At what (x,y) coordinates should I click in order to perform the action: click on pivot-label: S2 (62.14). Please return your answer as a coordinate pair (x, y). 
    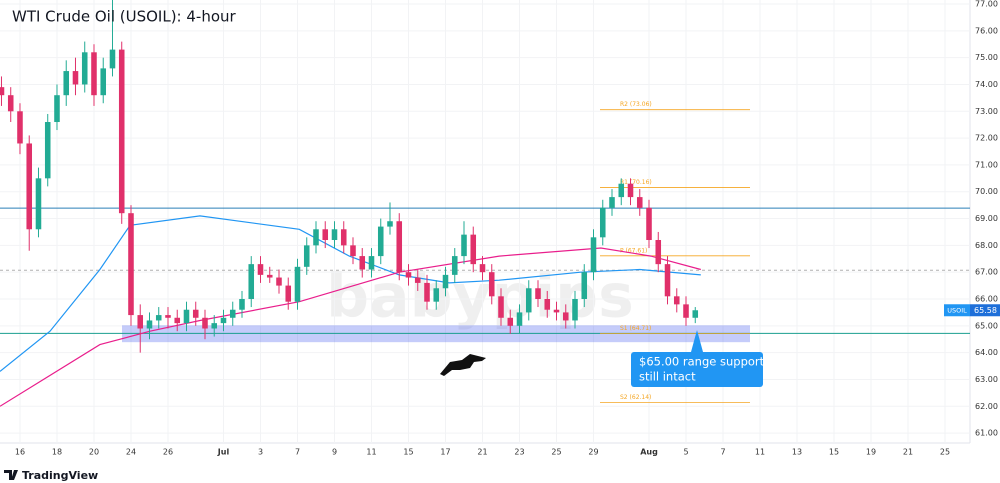
    Looking at the image, I should click on (635, 397).